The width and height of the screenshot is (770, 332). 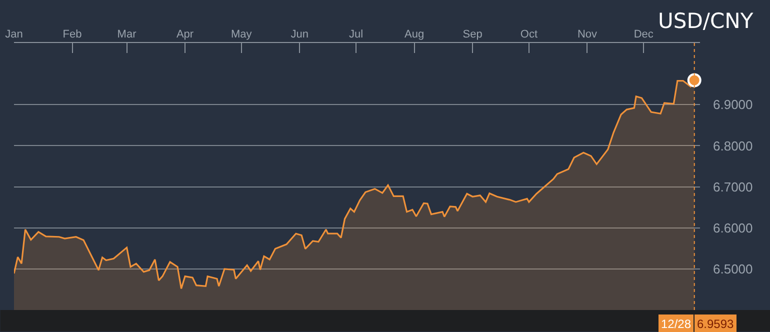 I want to click on x-tick-label: May, so click(x=241, y=34).